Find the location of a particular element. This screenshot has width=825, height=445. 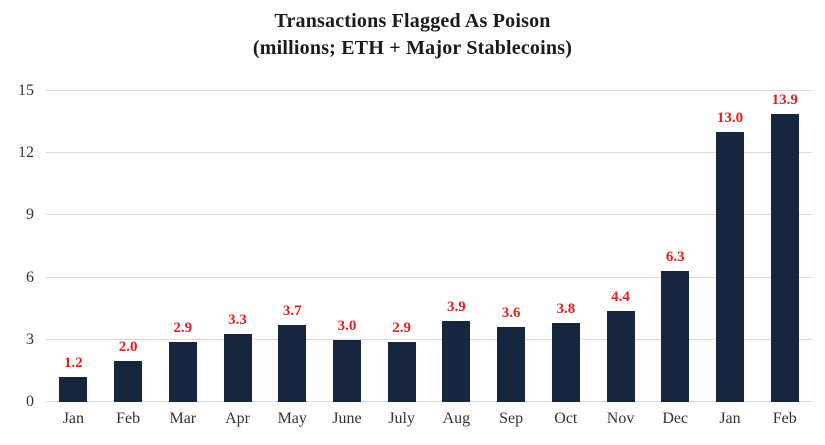

chart-title: Transactions Flagged As Poison is located at coordinates (412, 21).